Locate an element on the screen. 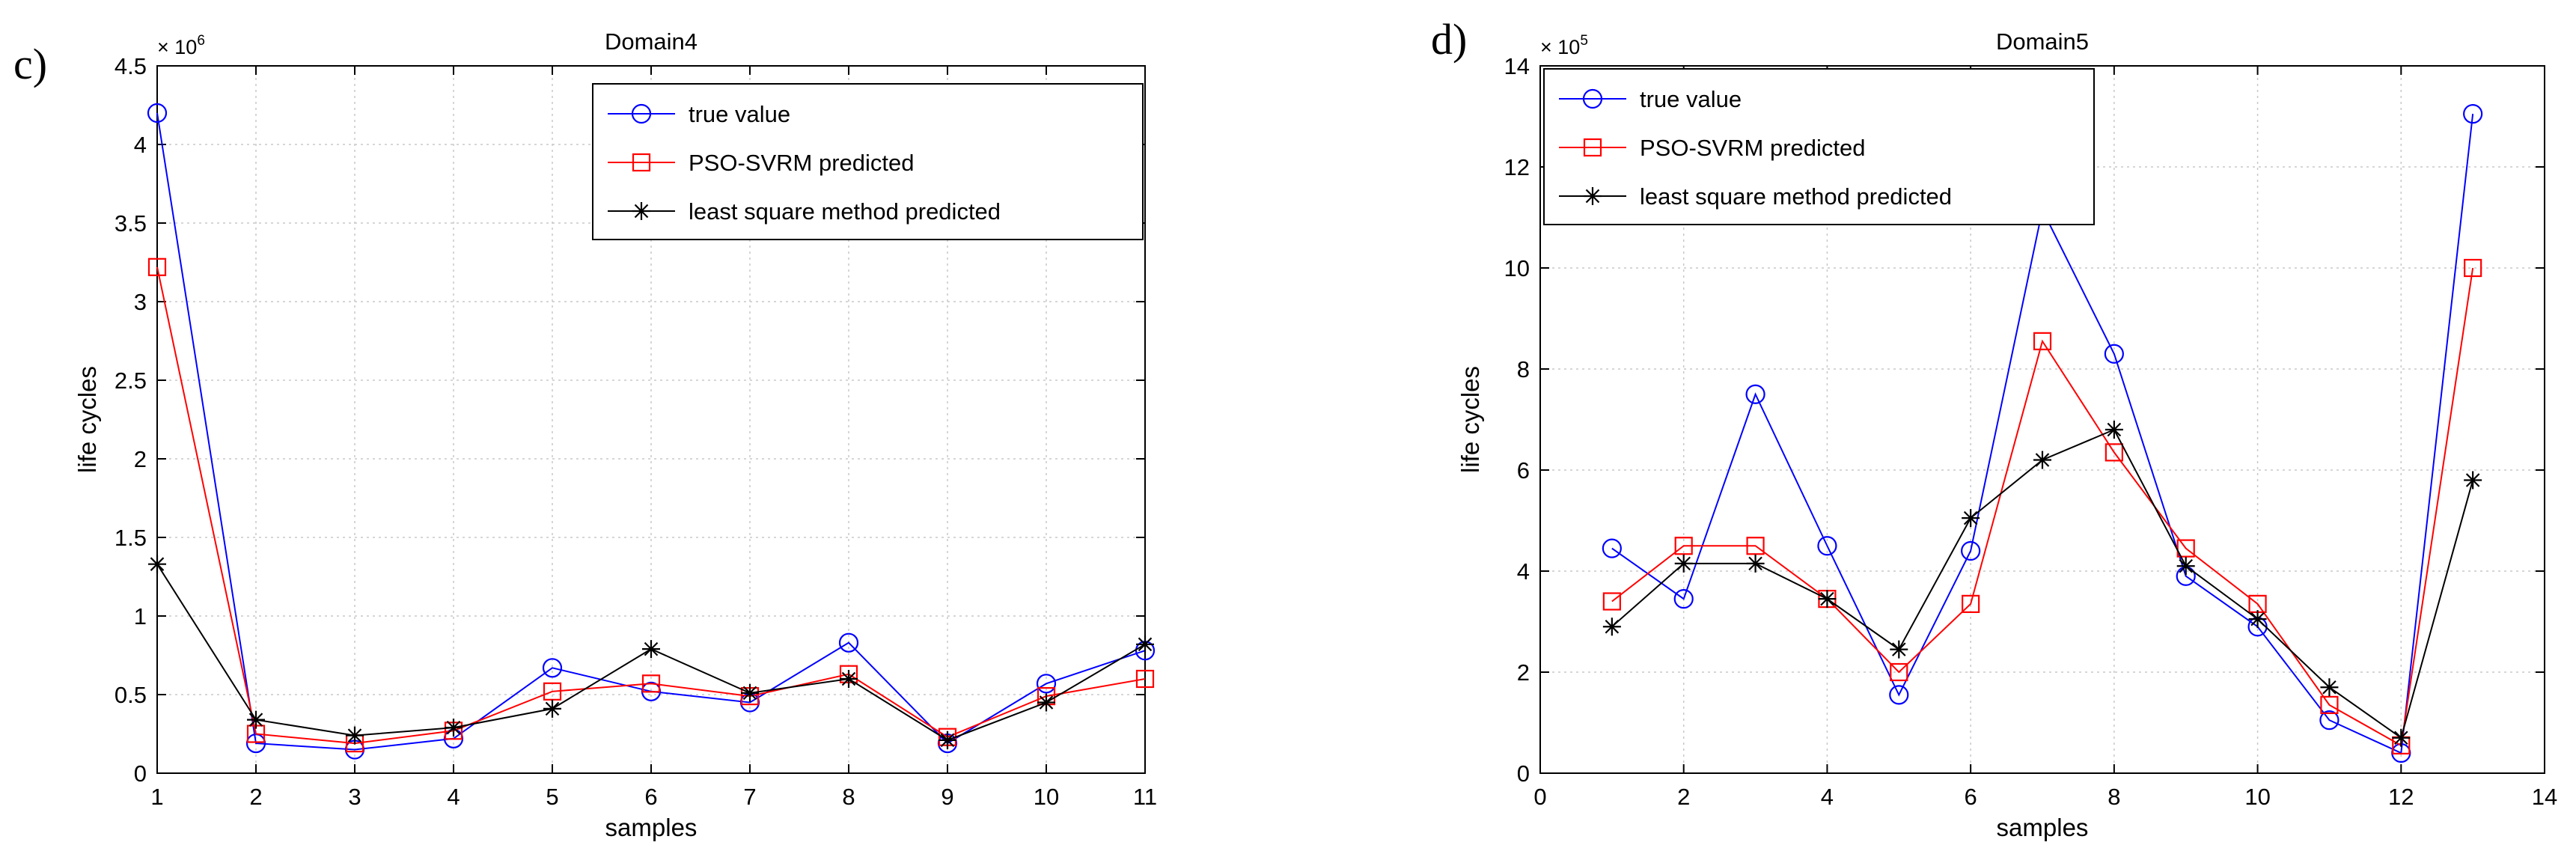 This screenshot has height=866, width=2576. x-tick-label: 6 is located at coordinates (1971, 797).